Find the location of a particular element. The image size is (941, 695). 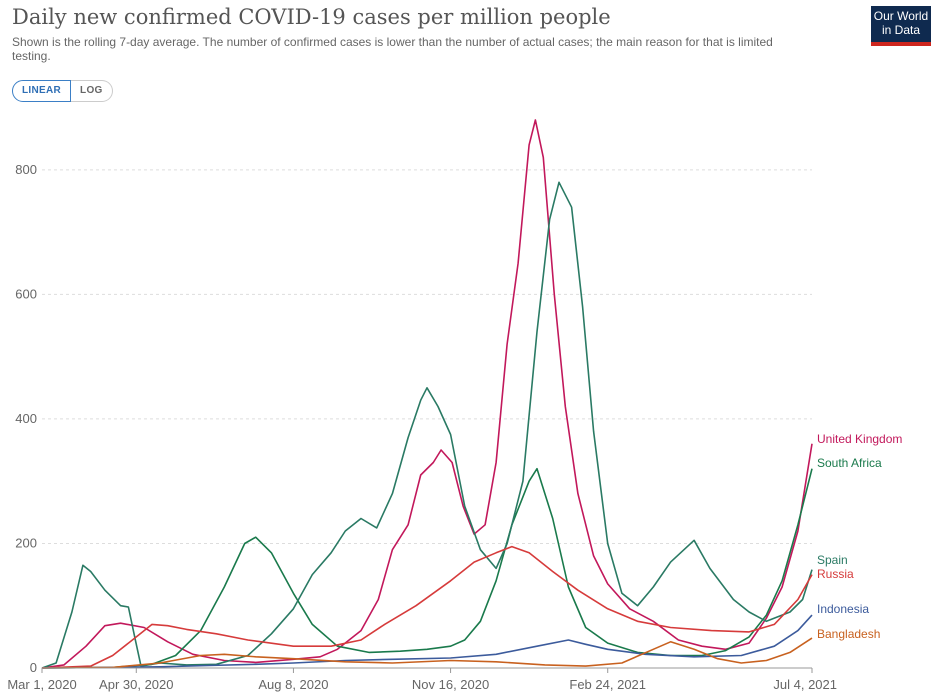

x-tick-label: Feb 24, 2021 is located at coordinates (607, 684).